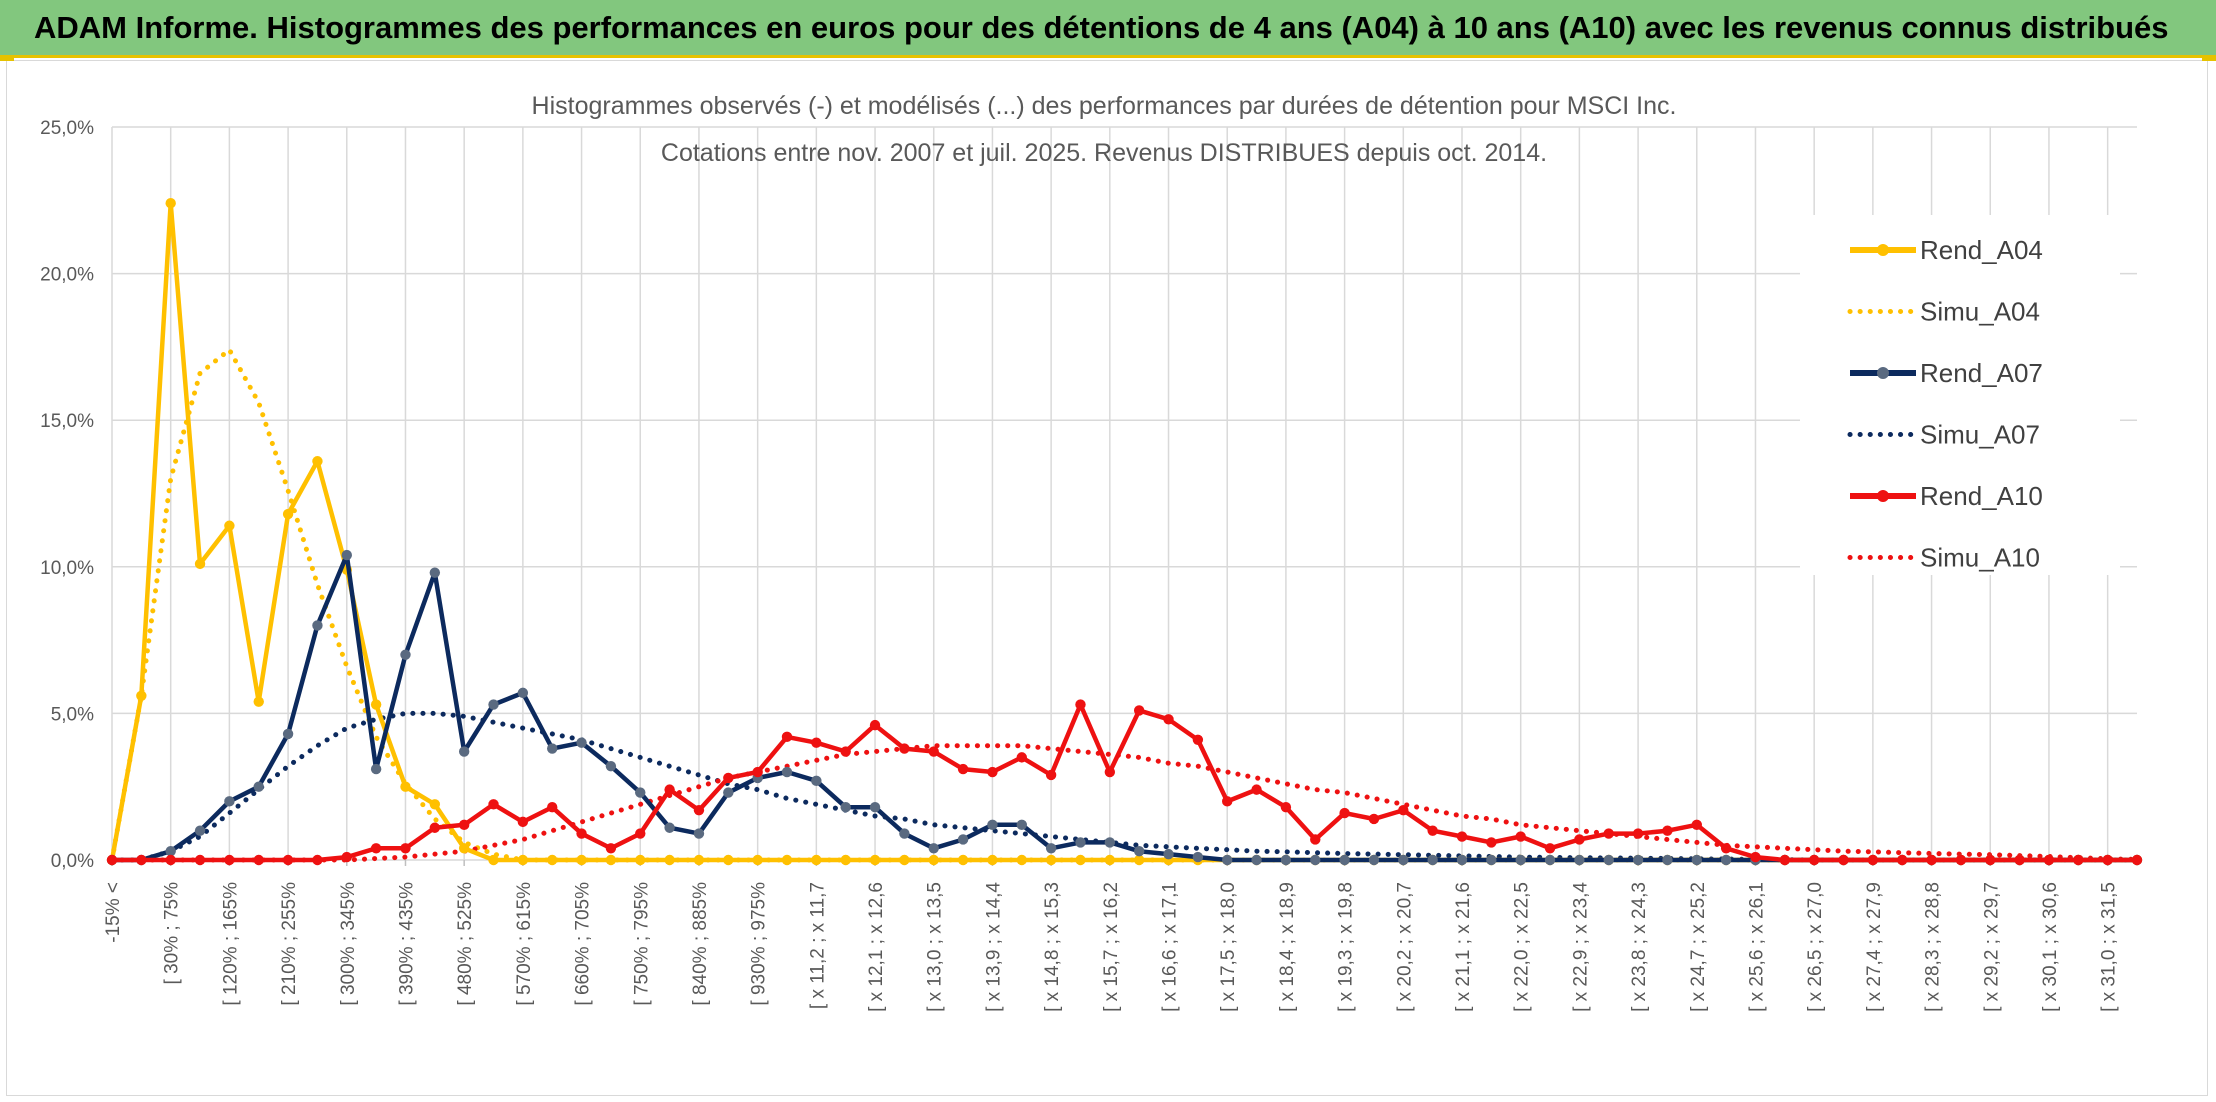 Image resolution: width=2216 pixels, height=1102 pixels. What do you see at coordinates (230, 944) in the screenshot?
I see `x-tick-label: [ 120% ; 165%` at bounding box center [230, 944].